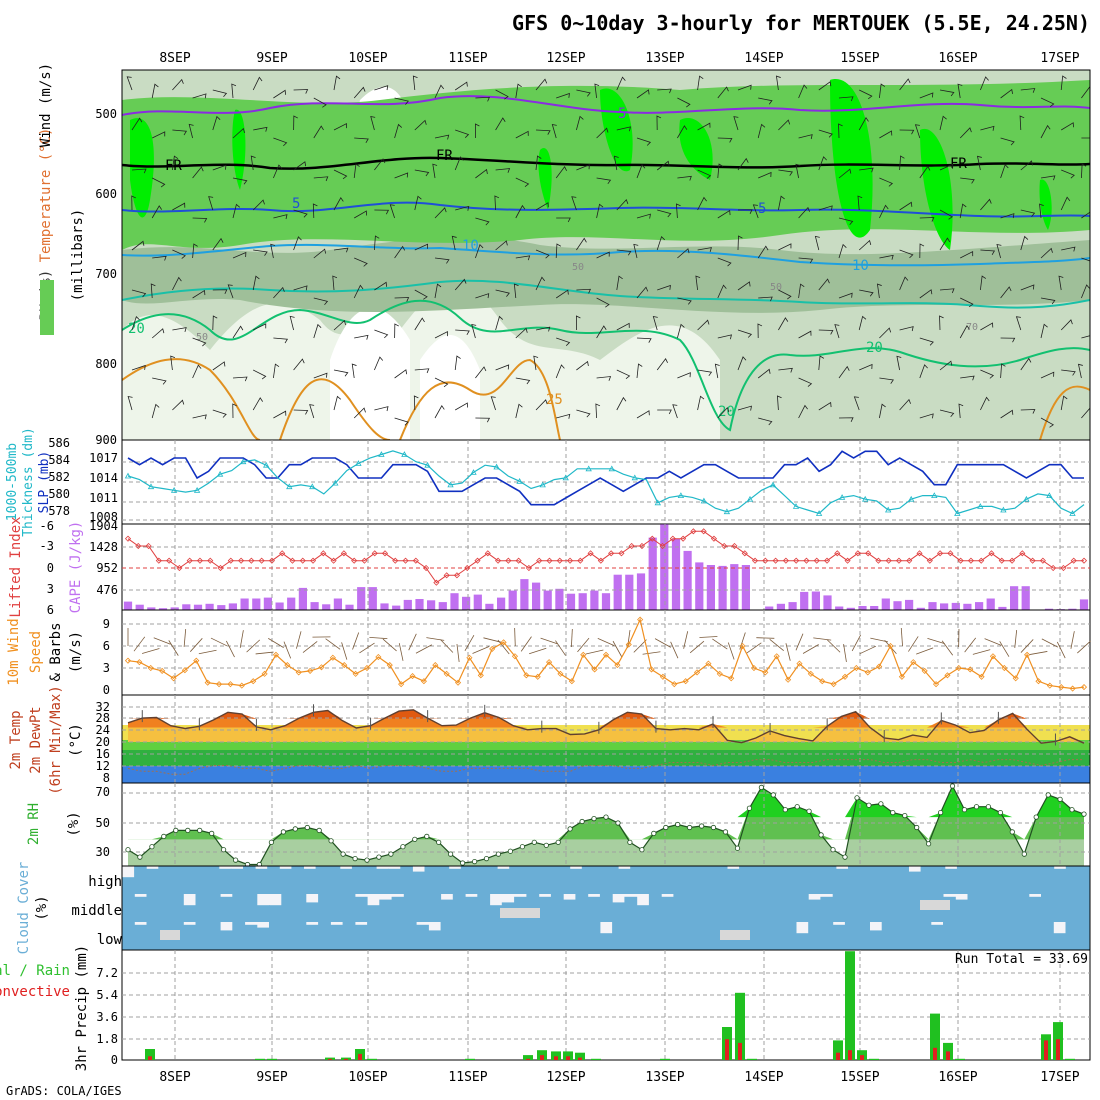 The height and width of the screenshot is (1100, 1100). What do you see at coordinates (74, 823) in the screenshot?
I see `rh2m-panel-label-2: (%)` at bounding box center [74, 823].